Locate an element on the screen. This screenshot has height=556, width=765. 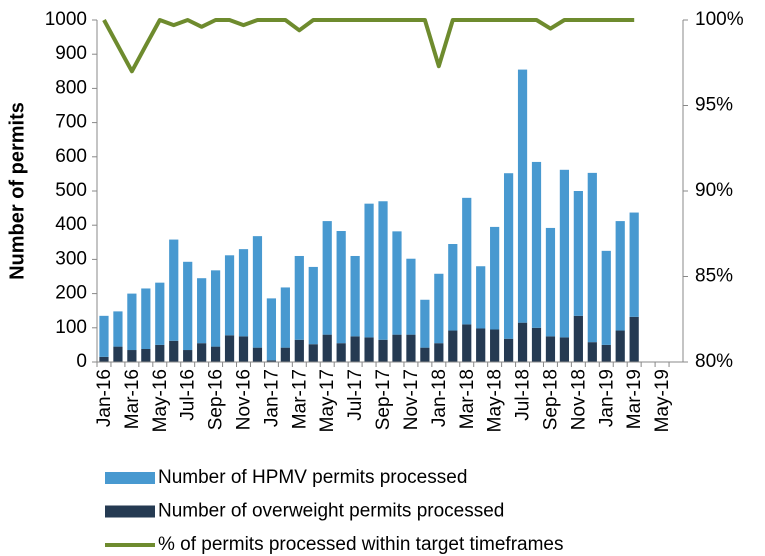
x-tick-label: Jan-17 is located at coordinates (271, 398).